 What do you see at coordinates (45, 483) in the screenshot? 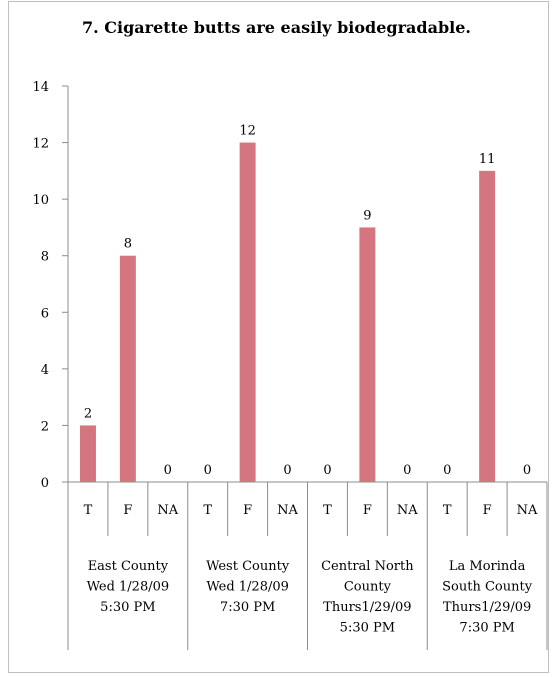
I see `y-tick-label: 0` at bounding box center [45, 483].